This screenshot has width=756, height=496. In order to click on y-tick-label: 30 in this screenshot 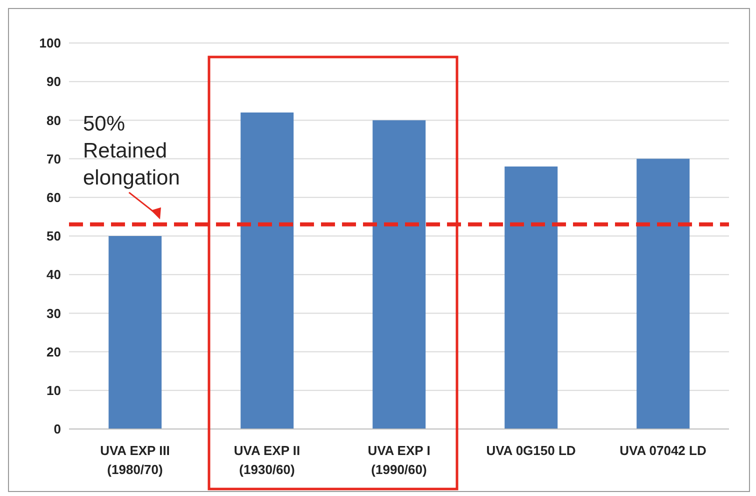, I will do `click(53, 313)`.